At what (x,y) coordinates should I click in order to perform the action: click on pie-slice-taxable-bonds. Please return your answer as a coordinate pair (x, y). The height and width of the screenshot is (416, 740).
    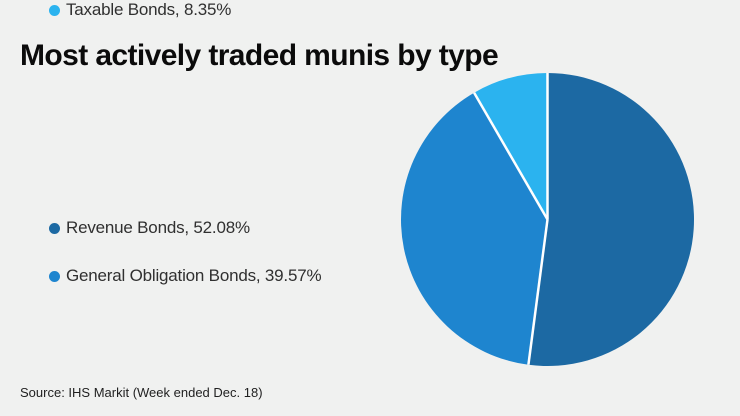
    Looking at the image, I should click on (511, 146).